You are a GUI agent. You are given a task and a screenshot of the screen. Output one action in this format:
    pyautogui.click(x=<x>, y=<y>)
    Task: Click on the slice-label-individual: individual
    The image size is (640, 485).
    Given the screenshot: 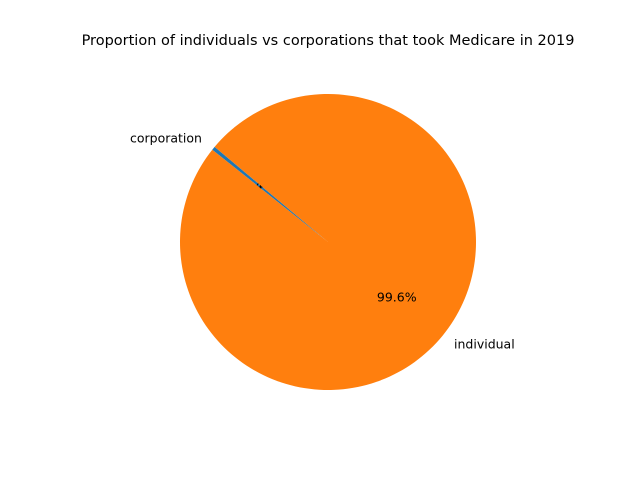 What is the action you would take?
    pyautogui.click(x=484, y=344)
    